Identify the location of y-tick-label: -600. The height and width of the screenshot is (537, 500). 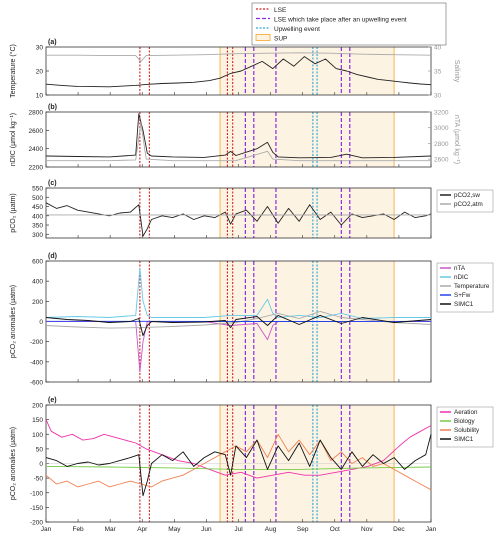
(36, 383).